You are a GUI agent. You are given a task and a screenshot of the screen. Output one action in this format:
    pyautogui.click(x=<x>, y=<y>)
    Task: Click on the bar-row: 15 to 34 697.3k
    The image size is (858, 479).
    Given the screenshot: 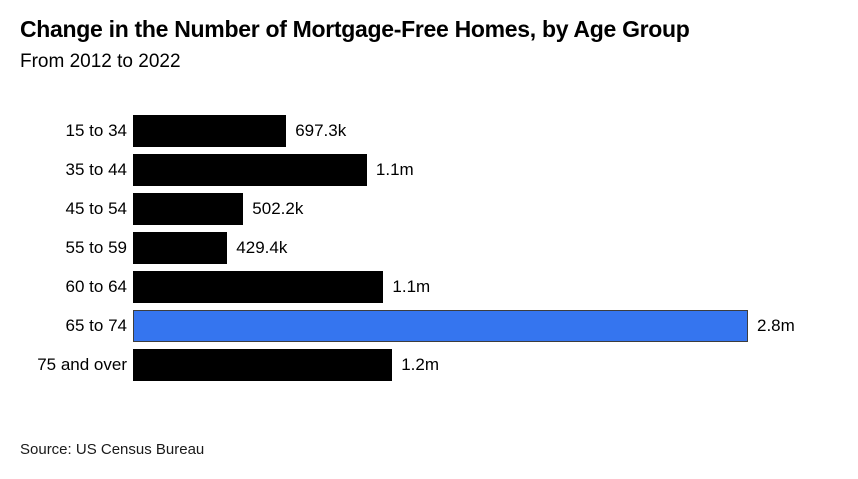 What is the action you would take?
    pyautogui.click(x=439, y=130)
    